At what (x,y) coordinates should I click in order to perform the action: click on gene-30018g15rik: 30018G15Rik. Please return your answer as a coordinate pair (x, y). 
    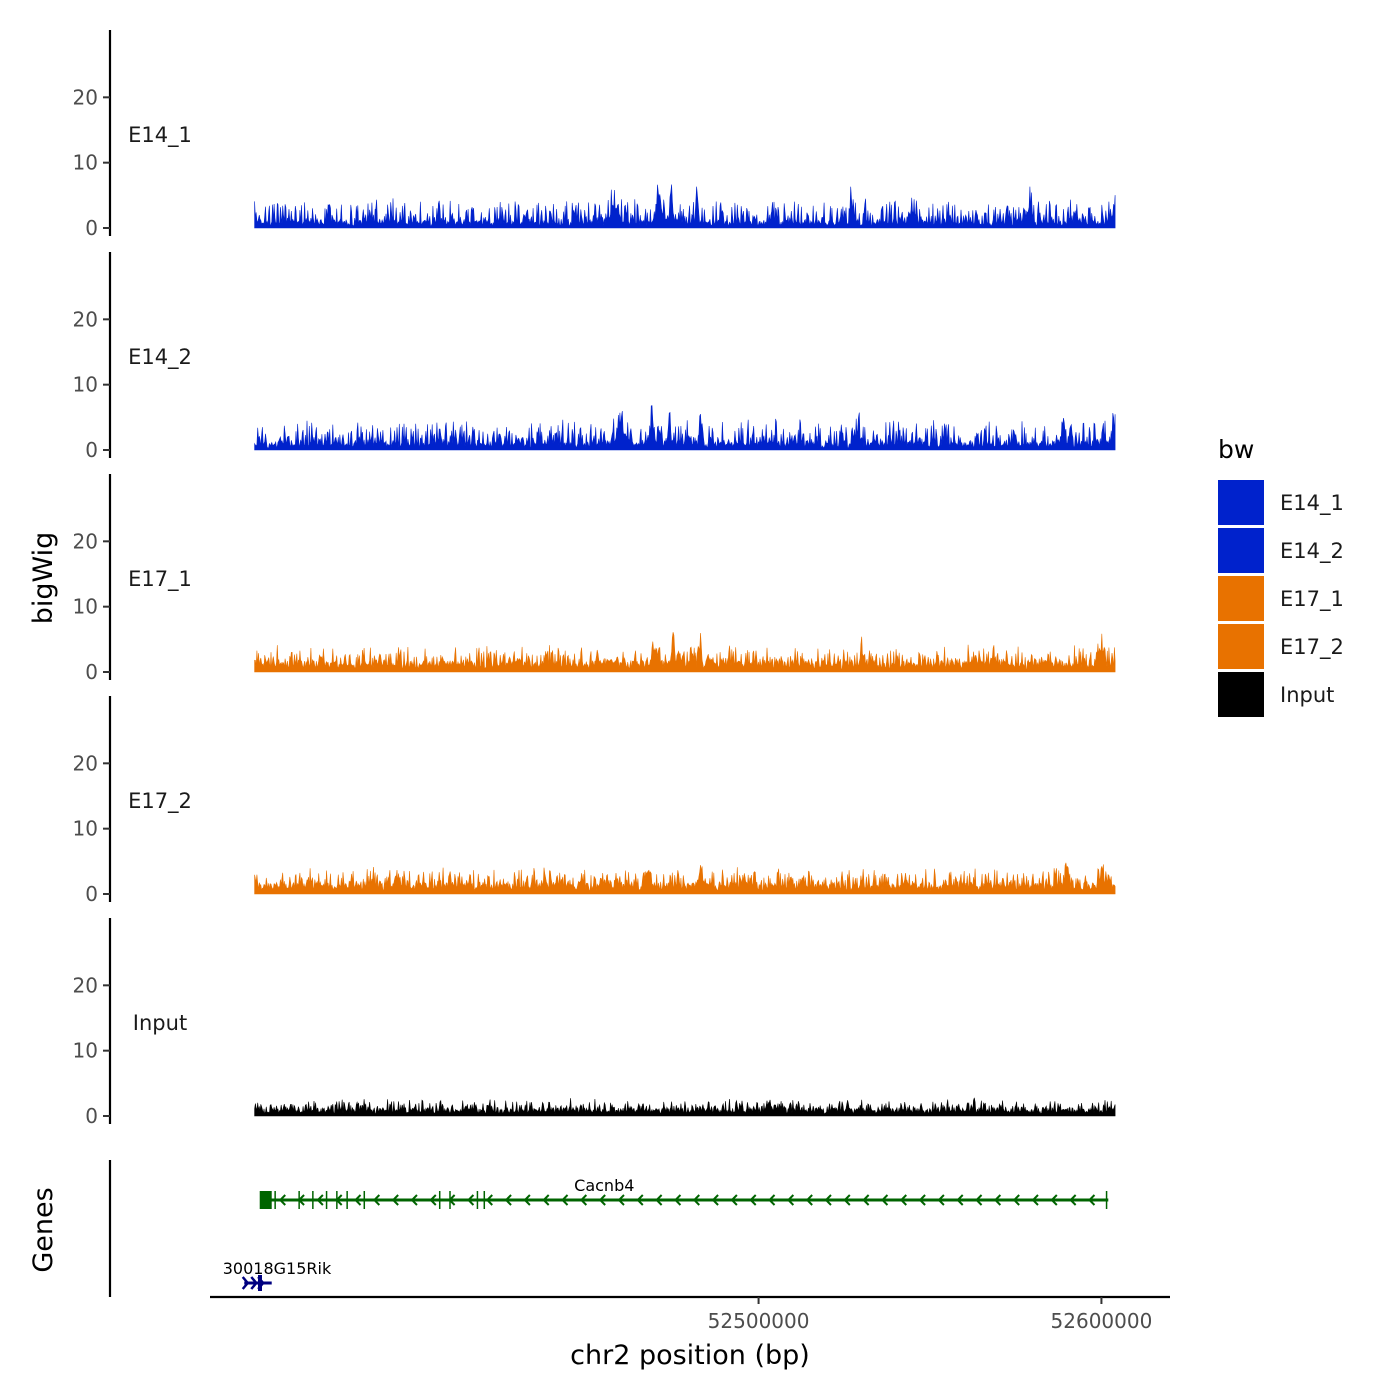
    Looking at the image, I should click on (277, 1275).